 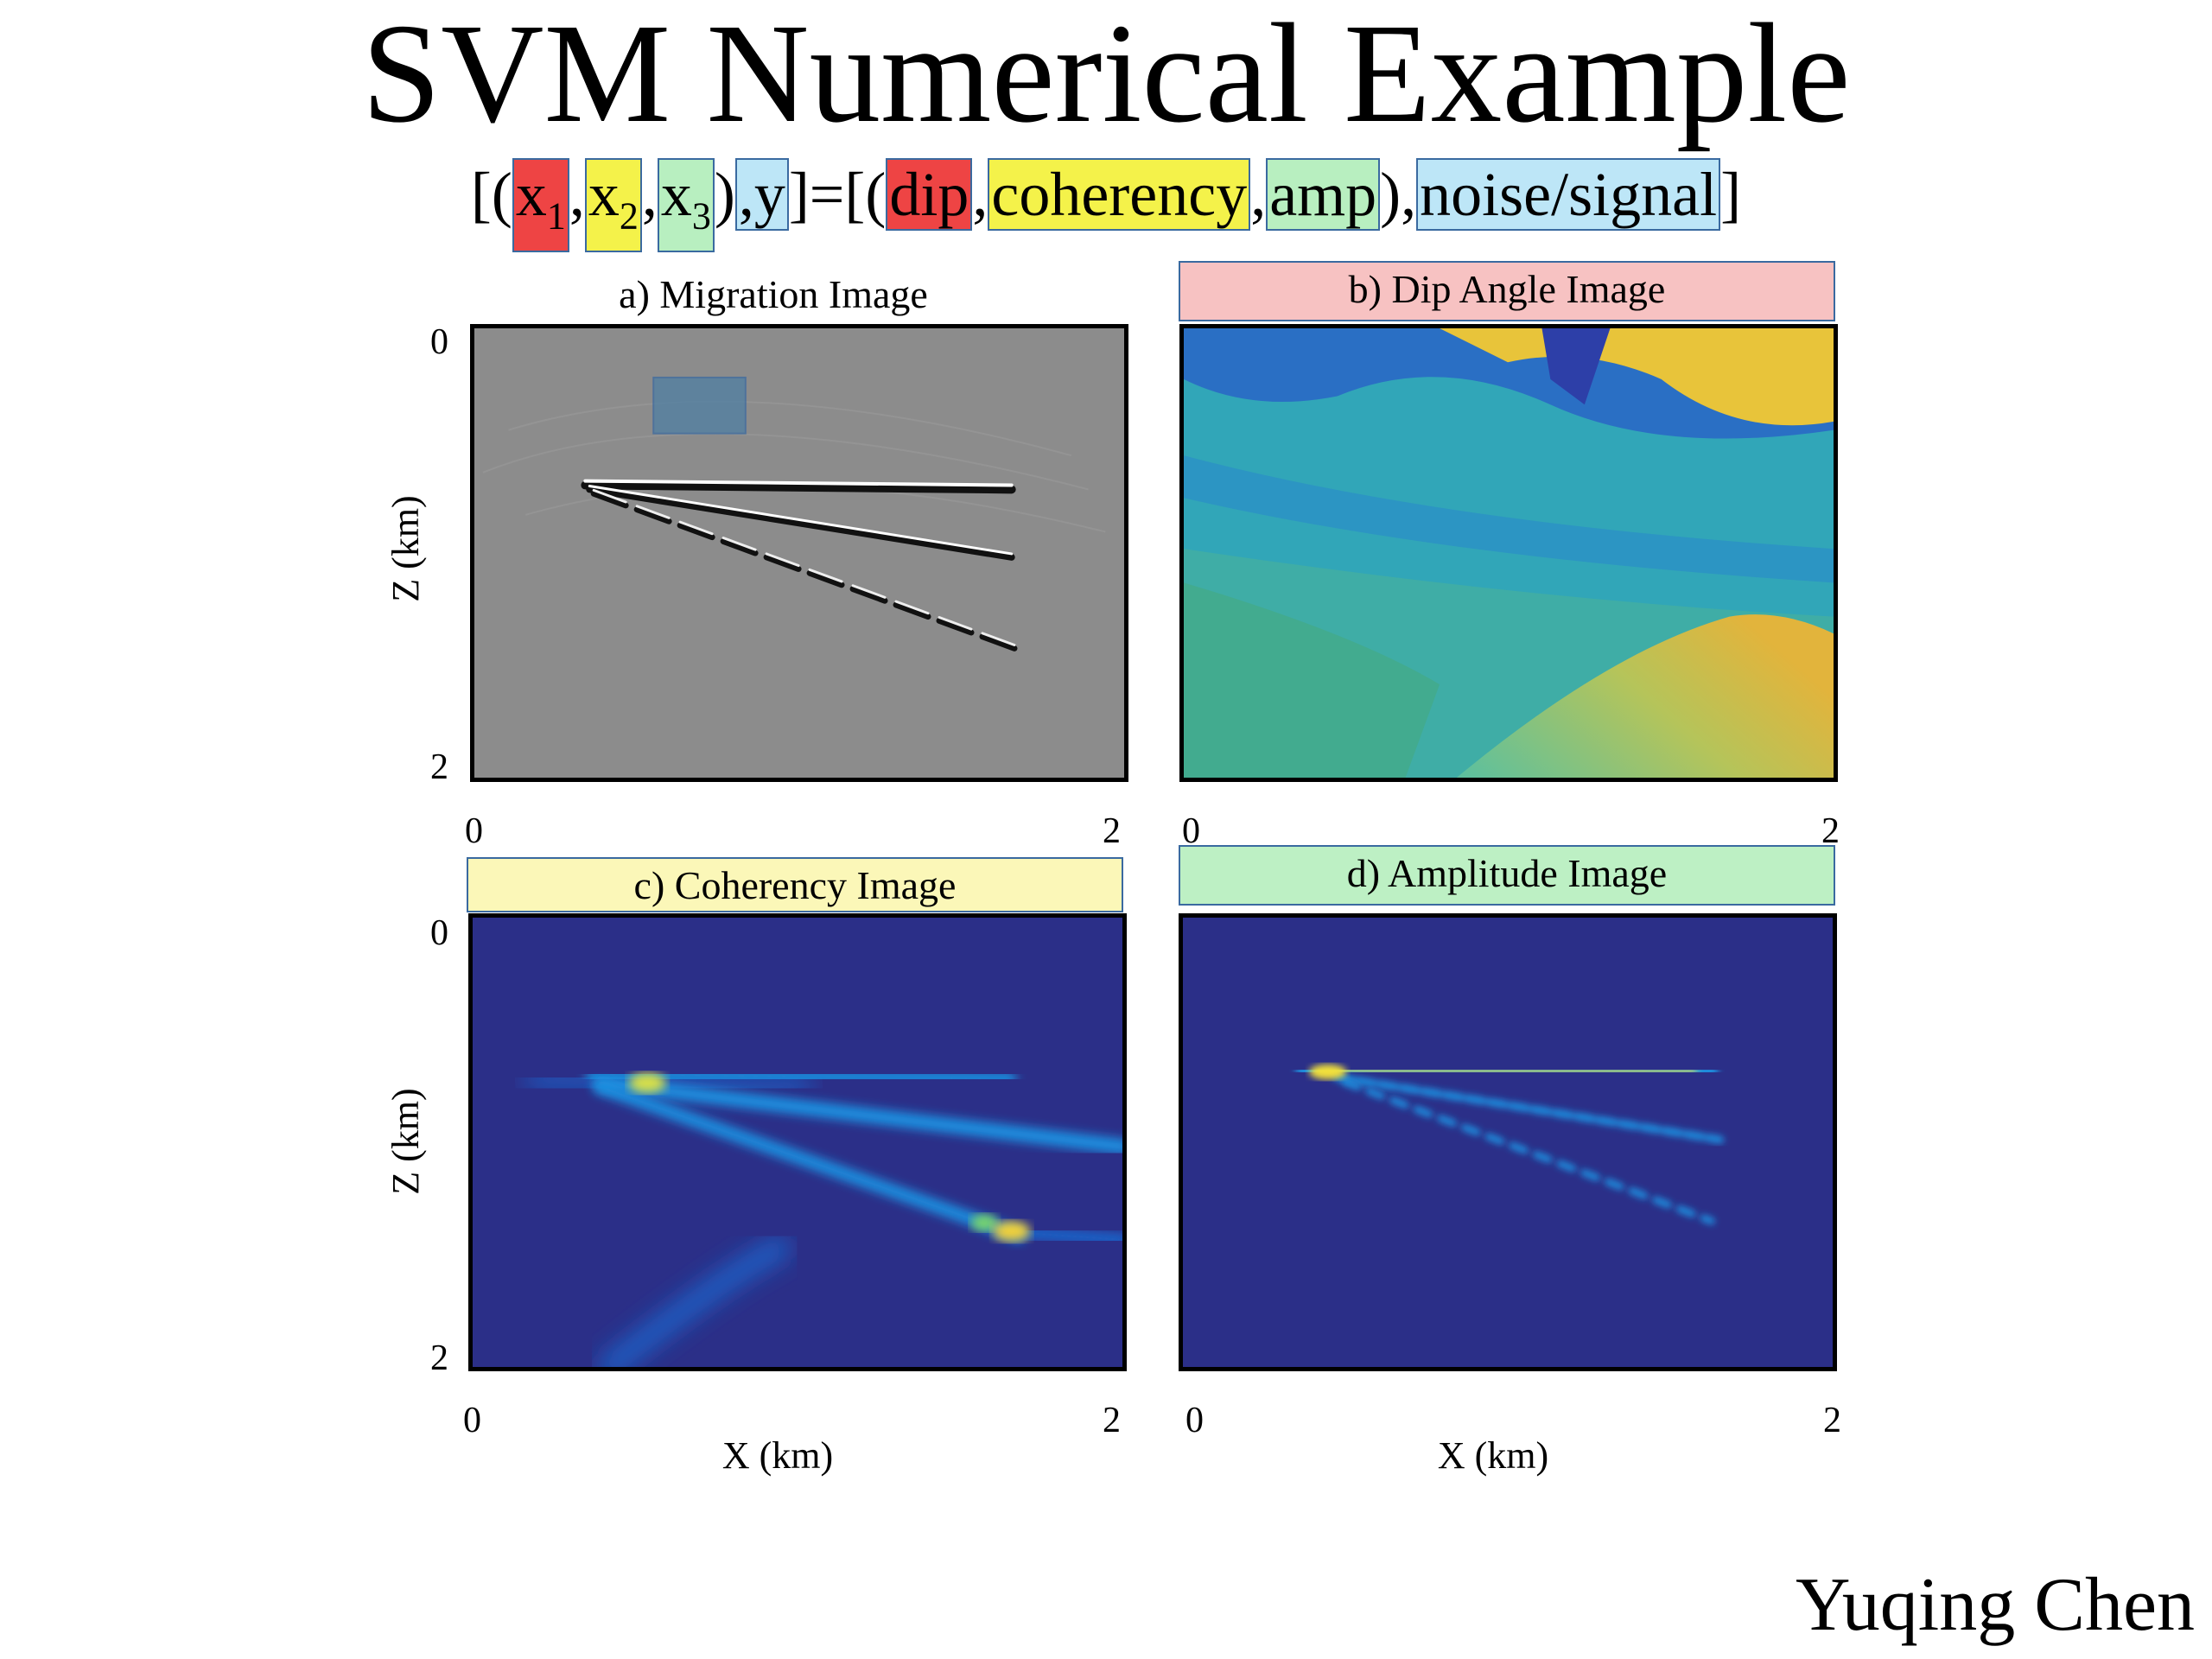 I want to click on panel-a-y-top: 0, so click(x=439, y=342).